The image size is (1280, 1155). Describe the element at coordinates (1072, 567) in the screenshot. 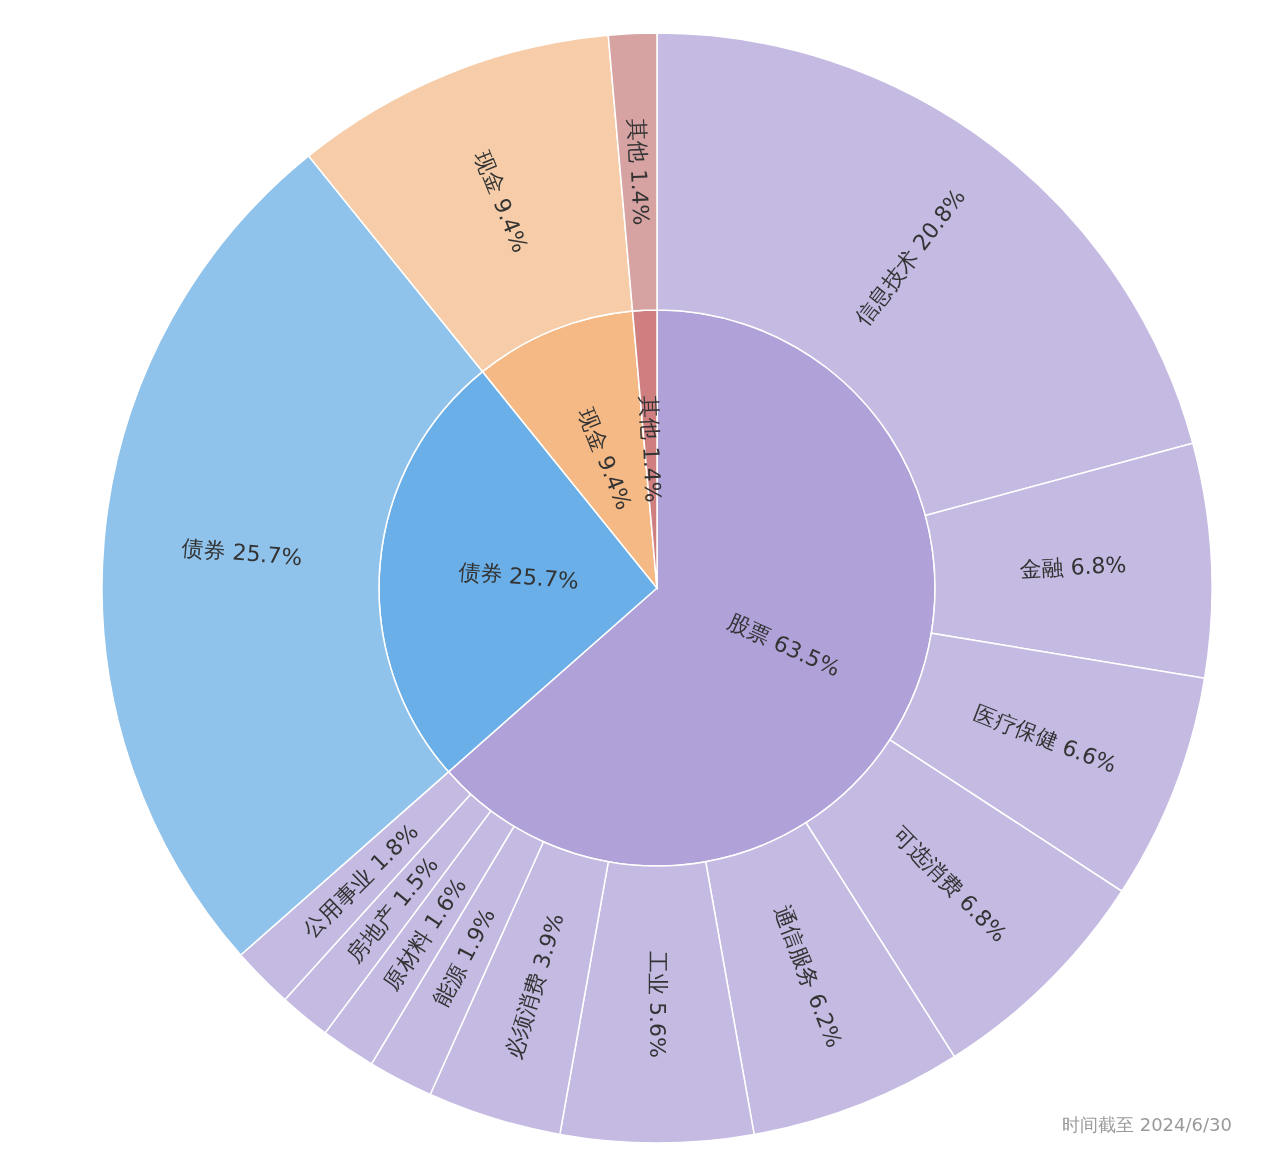

I see `slice-label: 金融 6.8%` at that location.